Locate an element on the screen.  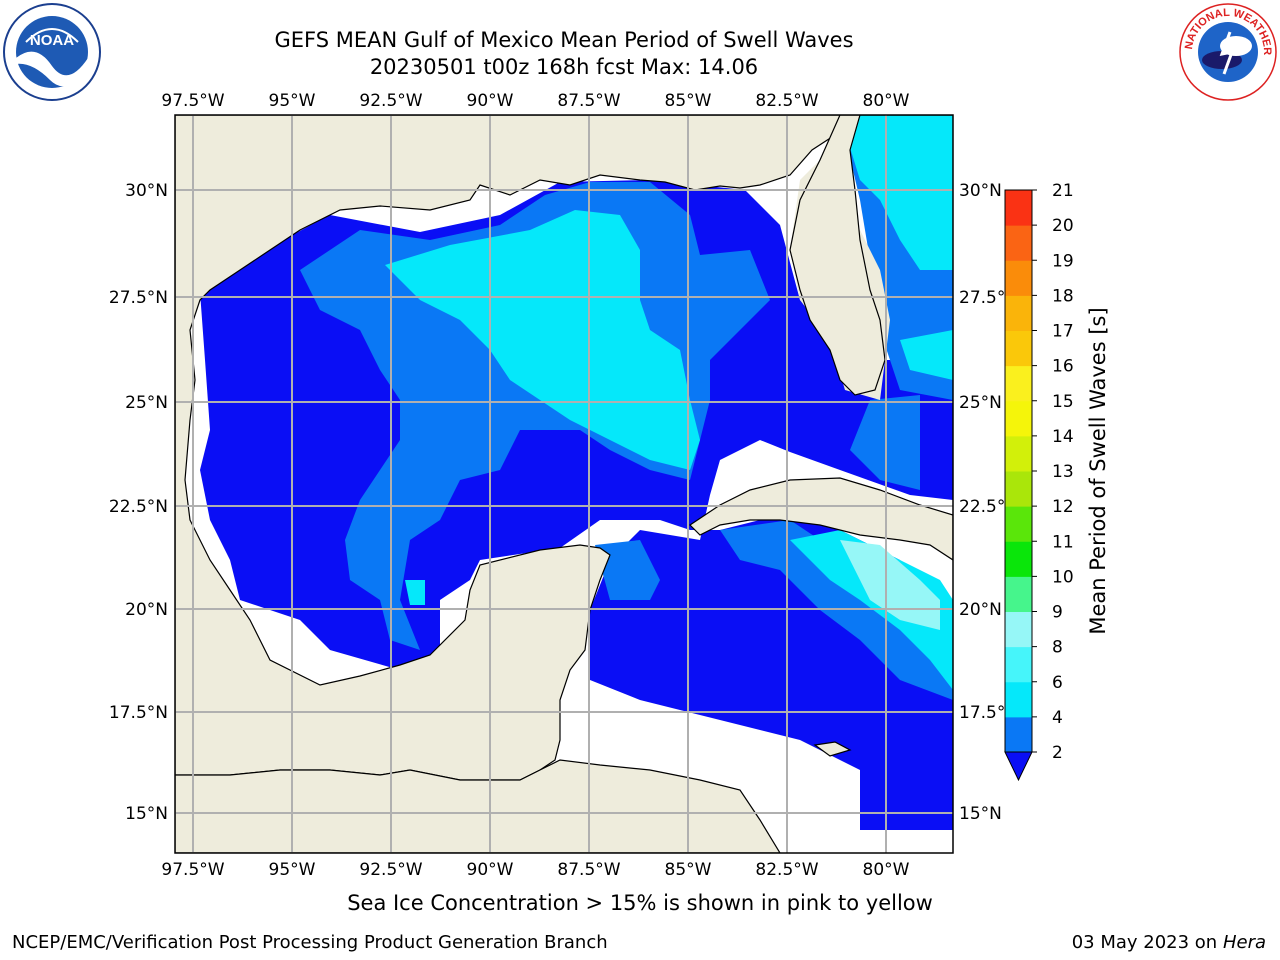
lat-labels-left: 30°N 27.5°N 25°N 22.5°N 20°N 17.5°N 15°N is located at coordinates (138, 502).